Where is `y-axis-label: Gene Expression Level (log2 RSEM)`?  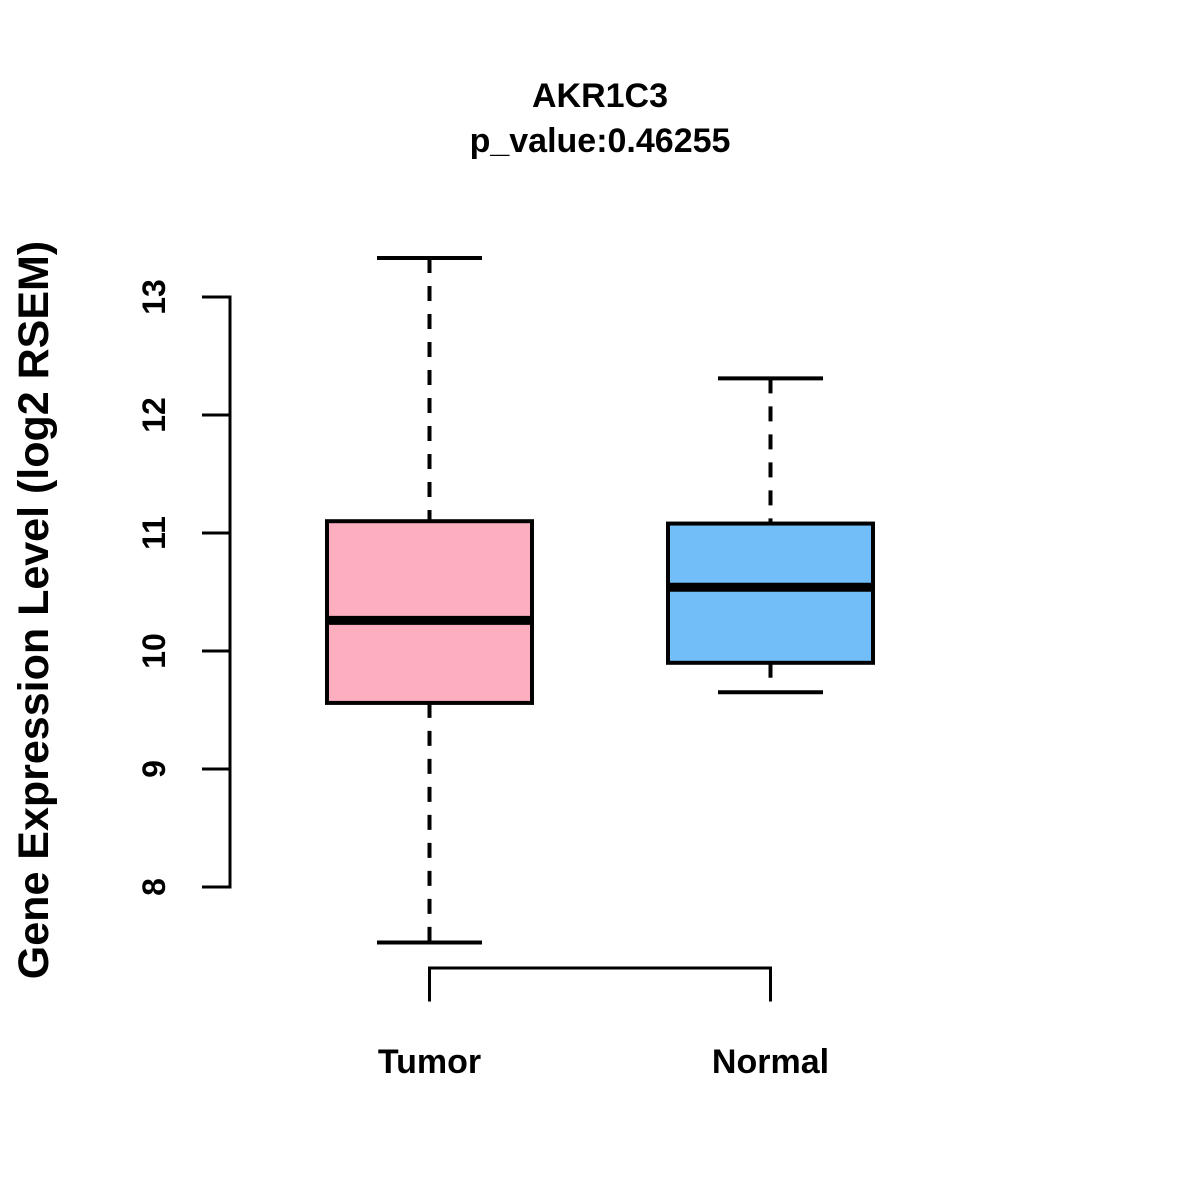 y-axis-label: Gene Expression Level (log2 RSEM) is located at coordinates (34, 610).